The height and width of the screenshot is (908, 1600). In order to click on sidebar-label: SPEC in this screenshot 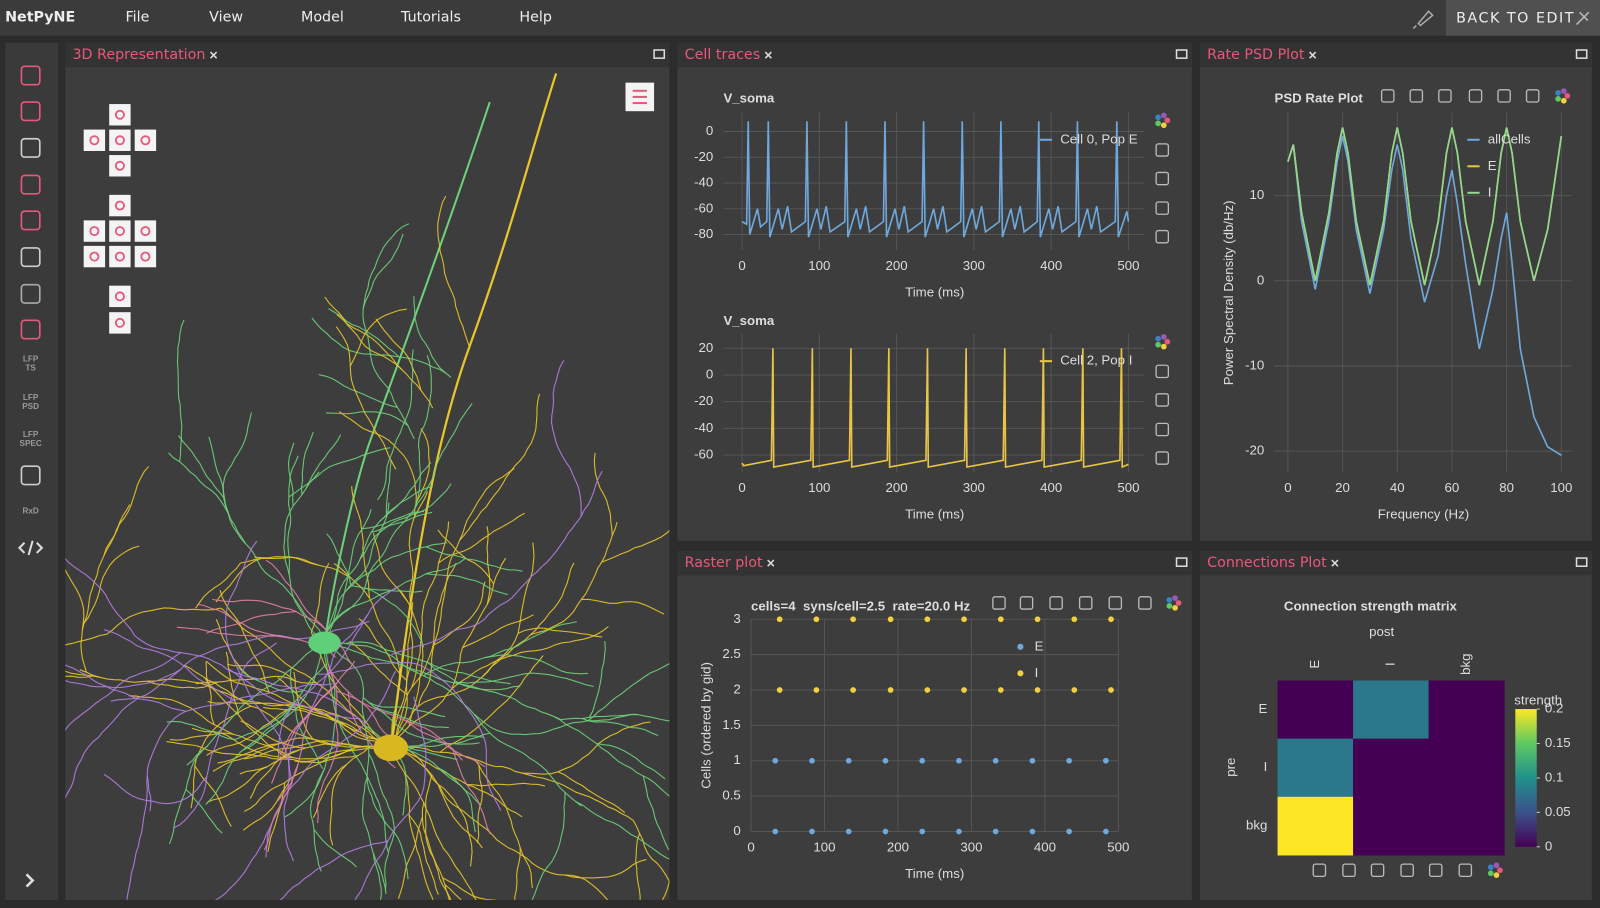, I will do `click(31, 443)`.